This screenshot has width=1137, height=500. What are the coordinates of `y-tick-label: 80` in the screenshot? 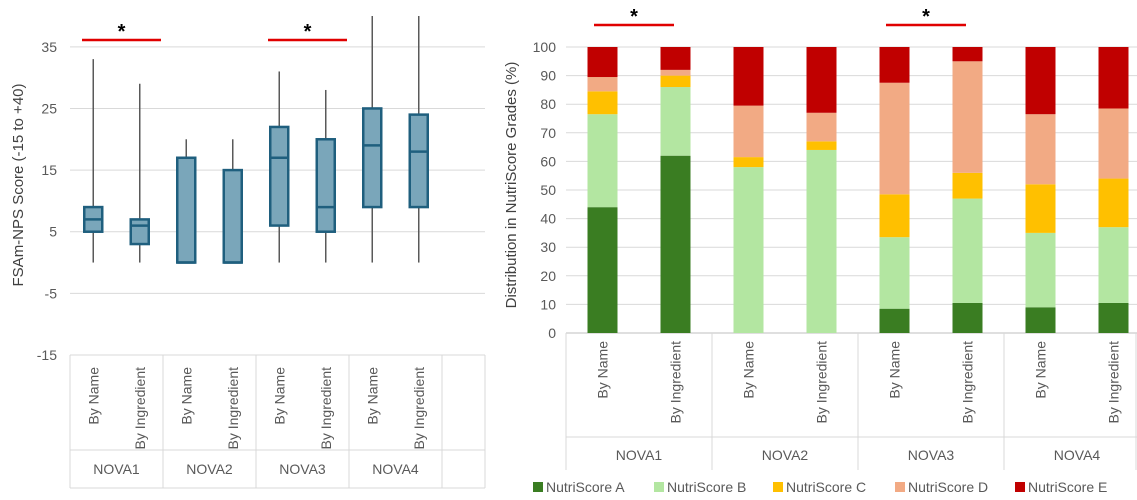 It's located at (548, 104).